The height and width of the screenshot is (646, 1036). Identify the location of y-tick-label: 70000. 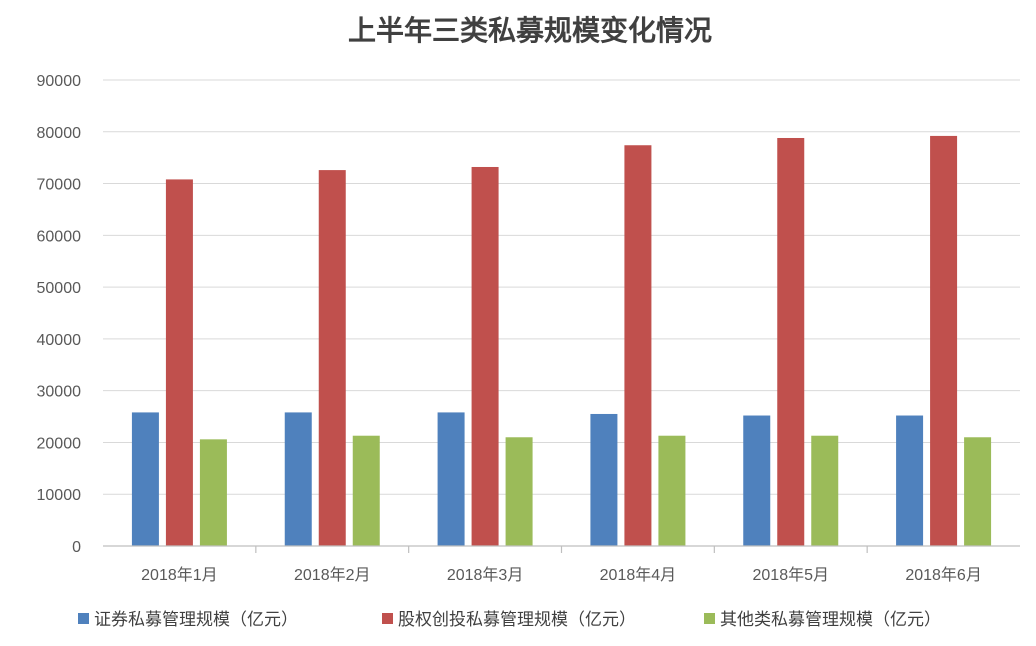
(59, 185).